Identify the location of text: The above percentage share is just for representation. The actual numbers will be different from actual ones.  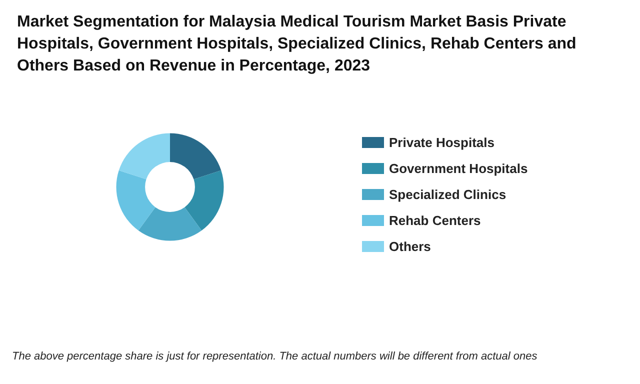
(275, 356).